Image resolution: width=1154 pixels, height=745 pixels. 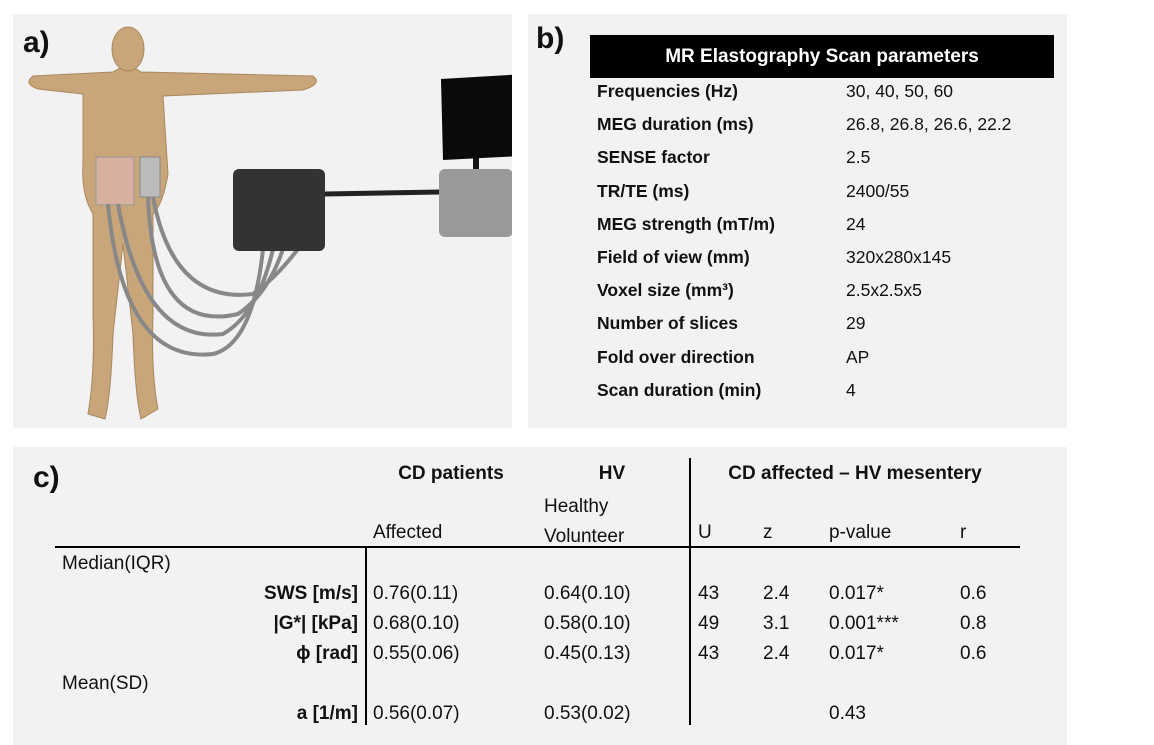 I want to click on parameter-value: 30, 40, 50, 60, so click(x=900, y=91).